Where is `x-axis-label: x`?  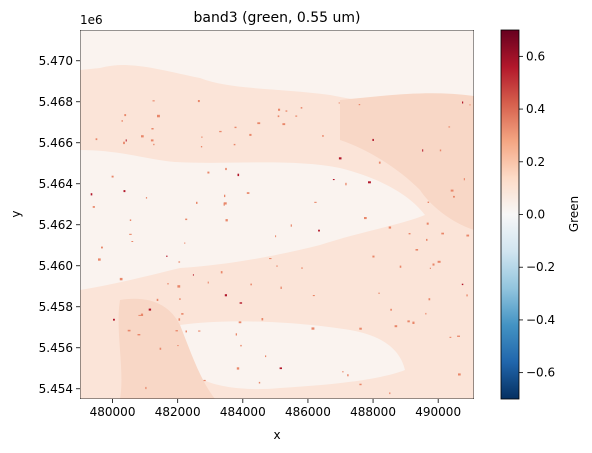 x-axis-label: x is located at coordinates (276, 435).